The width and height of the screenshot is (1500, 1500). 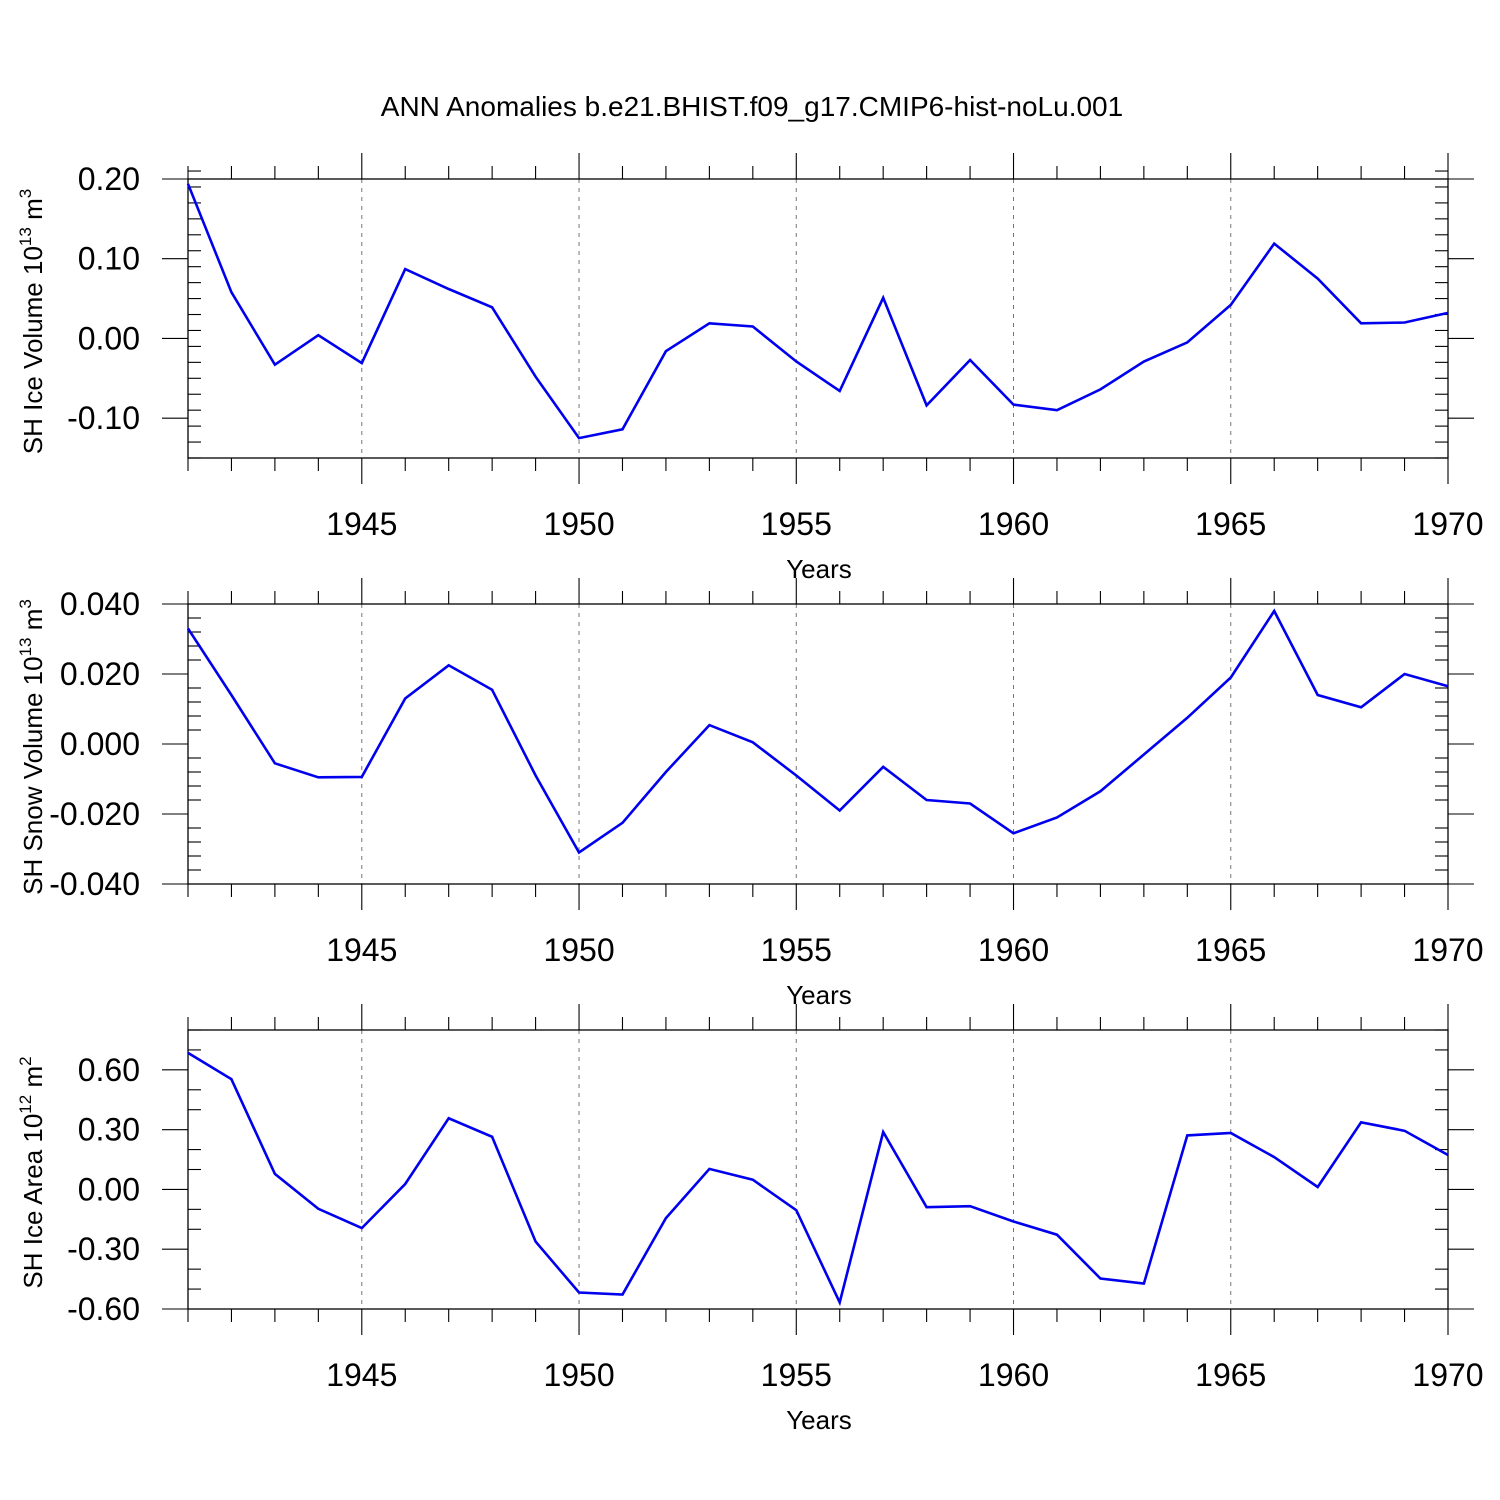 What do you see at coordinates (94, 814) in the screenshot?
I see `y-tick-label: -0.020` at bounding box center [94, 814].